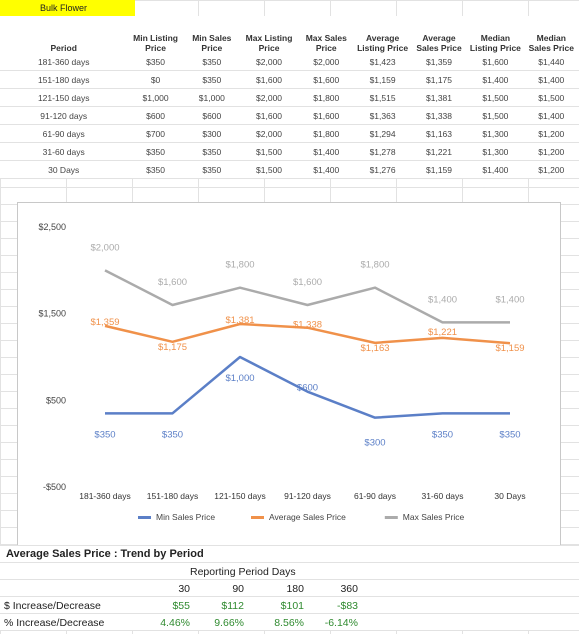 The height and width of the screenshot is (634, 579). I want to click on data-label: $350, so click(509, 434).